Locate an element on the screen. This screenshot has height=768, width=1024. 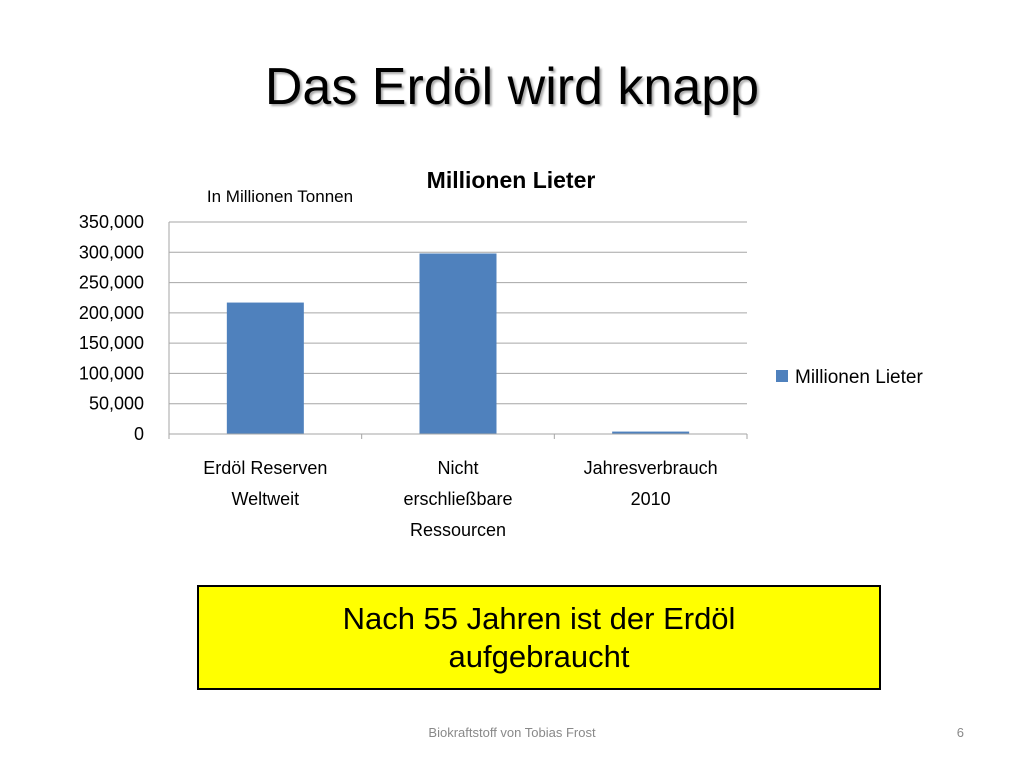
footer-text: Biokraftstoff von Tobias Frost is located at coordinates (512, 732).